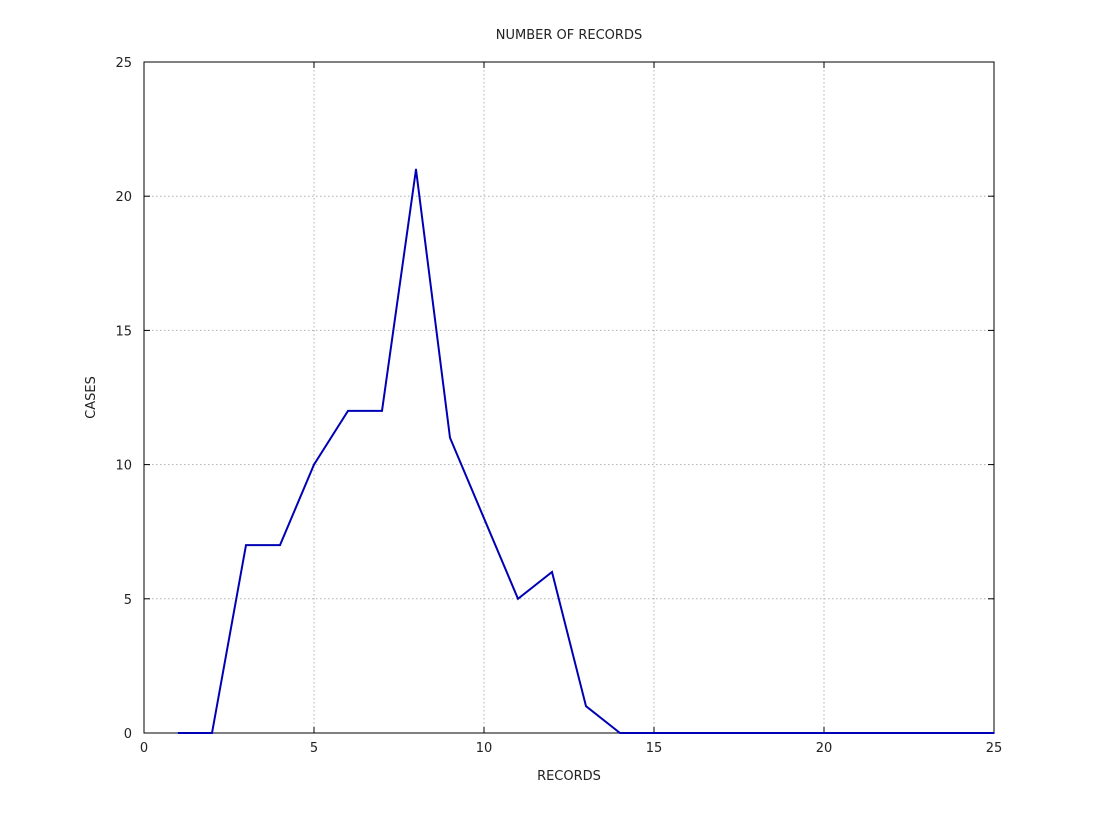 The height and width of the screenshot is (825, 1100). Describe the element at coordinates (569, 776) in the screenshot. I see `x-axis-title: RECORDS` at that location.